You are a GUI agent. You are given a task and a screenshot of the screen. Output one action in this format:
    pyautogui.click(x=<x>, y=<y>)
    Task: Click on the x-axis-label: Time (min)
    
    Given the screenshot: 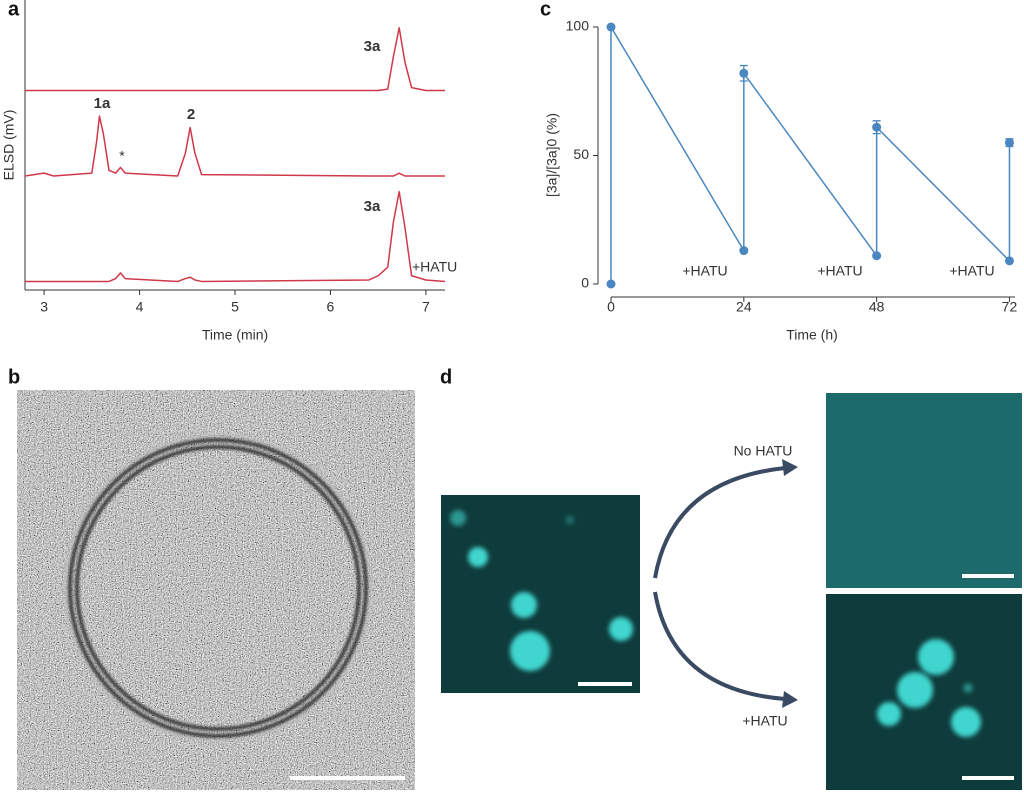 What is the action you would take?
    pyautogui.click(x=235, y=335)
    